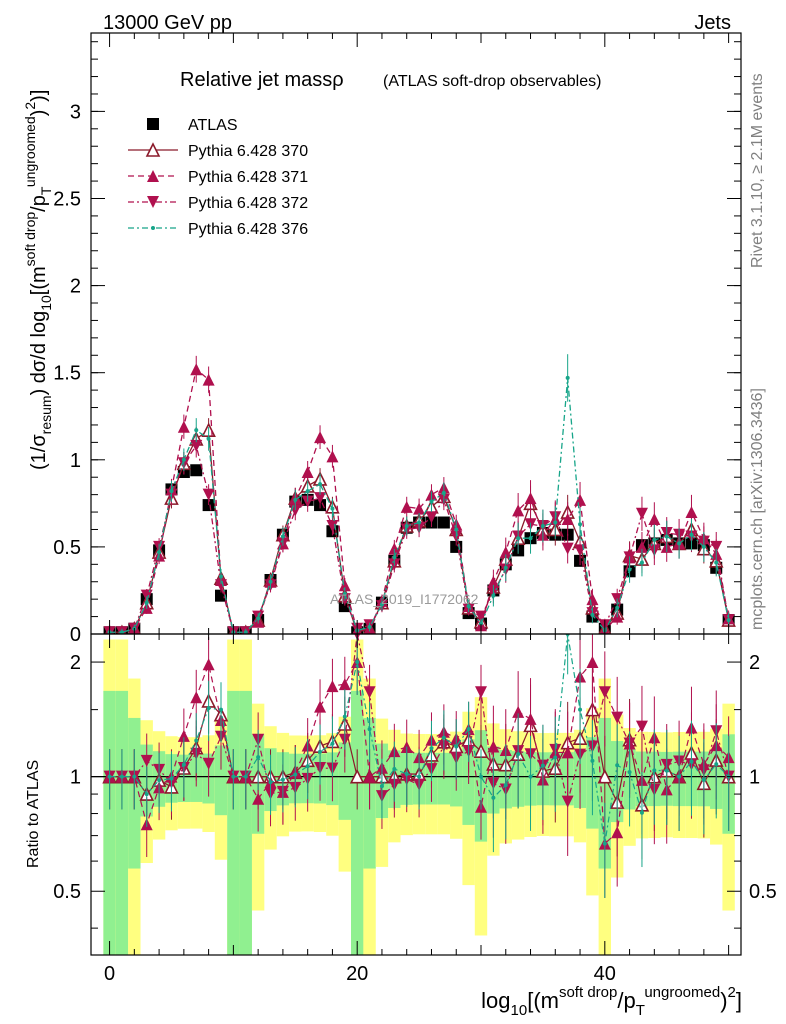  I want to click on series-line, so click(419, 538).